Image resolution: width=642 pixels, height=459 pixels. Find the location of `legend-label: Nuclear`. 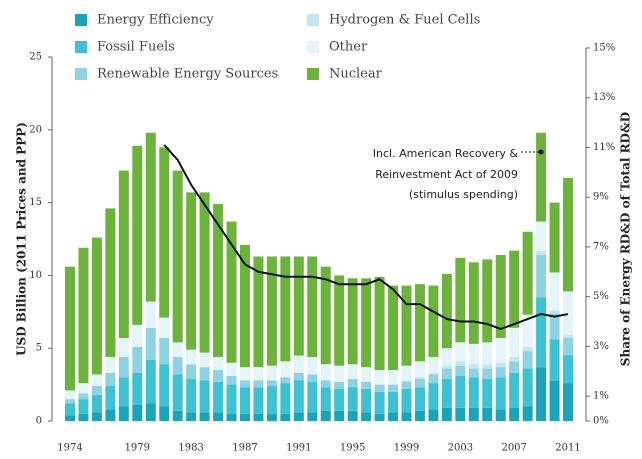

legend-label: Nuclear is located at coordinates (356, 74).